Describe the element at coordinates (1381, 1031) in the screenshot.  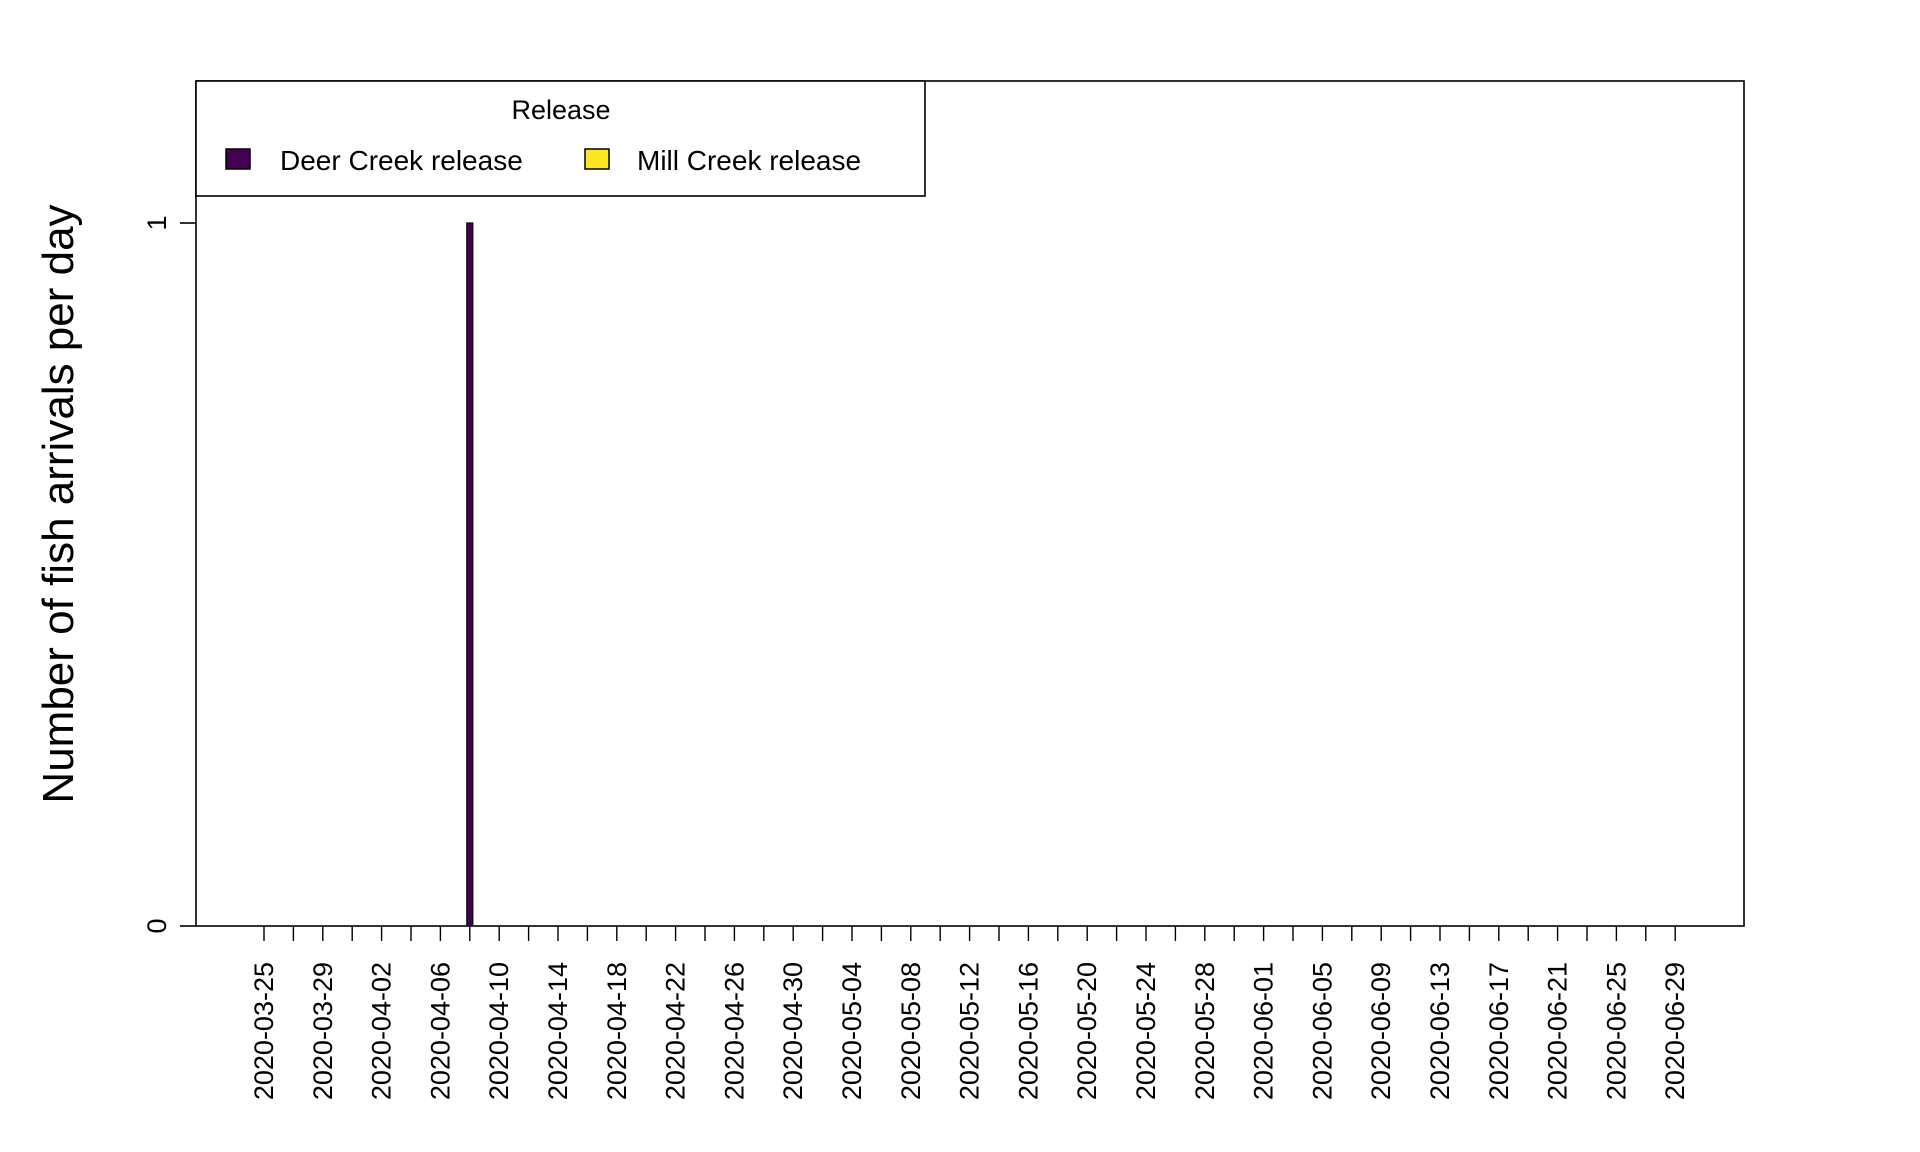
I see `x-tick-label: 2020-06-09` at that location.